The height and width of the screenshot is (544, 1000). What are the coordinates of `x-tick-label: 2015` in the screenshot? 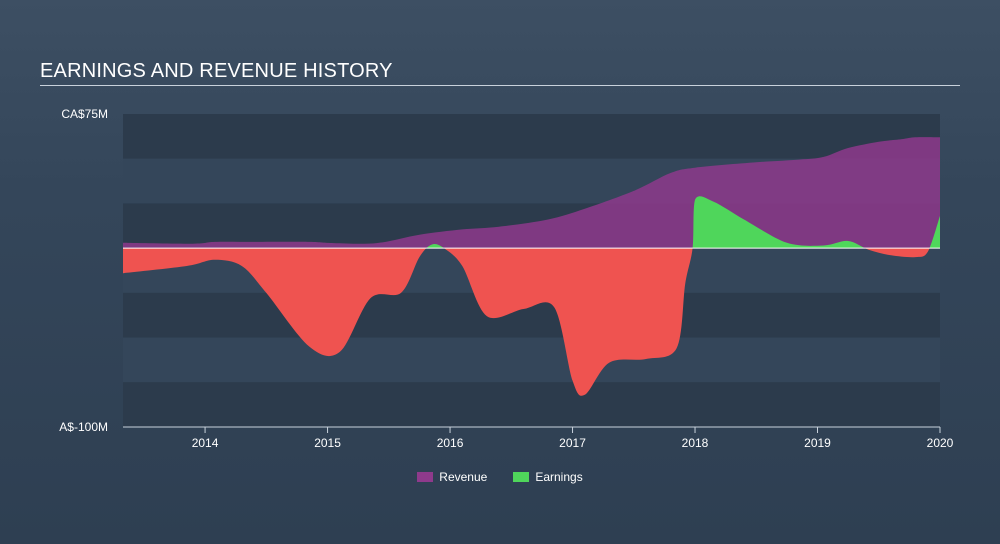 It's located at (327, 443).